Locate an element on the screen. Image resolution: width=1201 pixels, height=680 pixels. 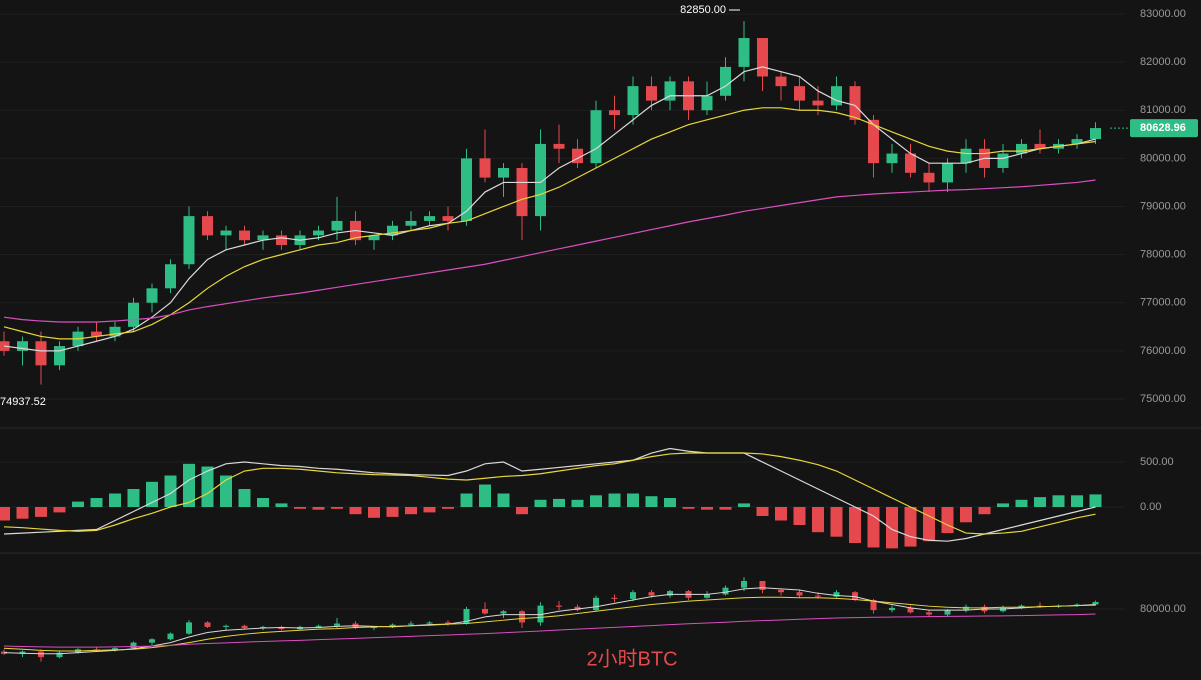
y-tick-label: 79000.00 is located at coordinates (1163, 206).